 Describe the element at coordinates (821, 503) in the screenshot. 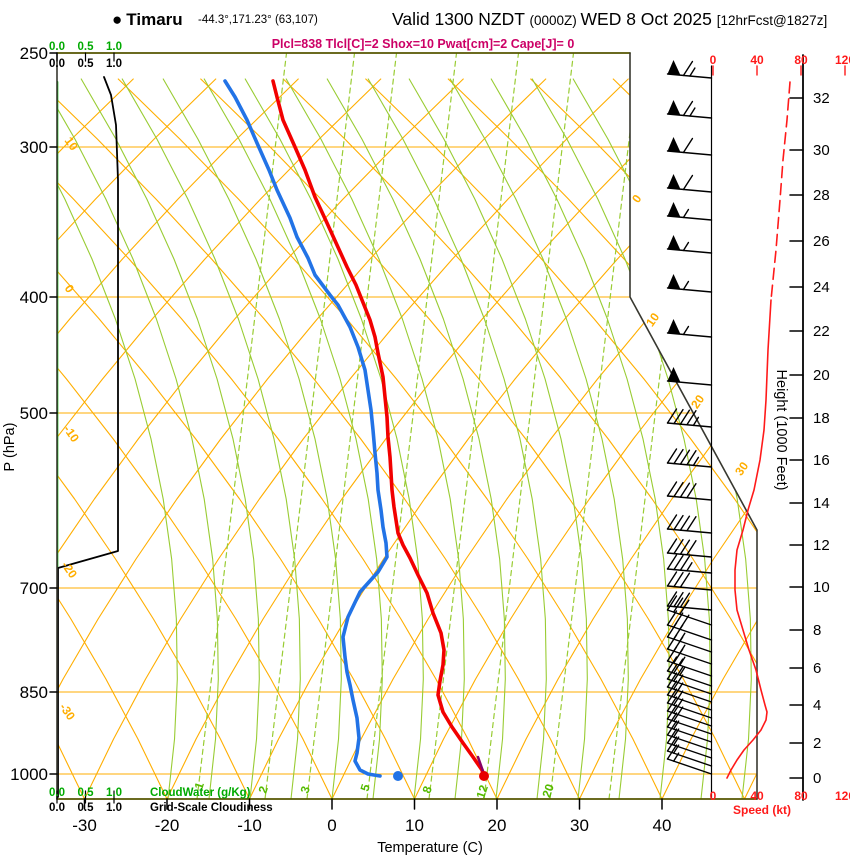

I see `svg-text: 14` at that location.